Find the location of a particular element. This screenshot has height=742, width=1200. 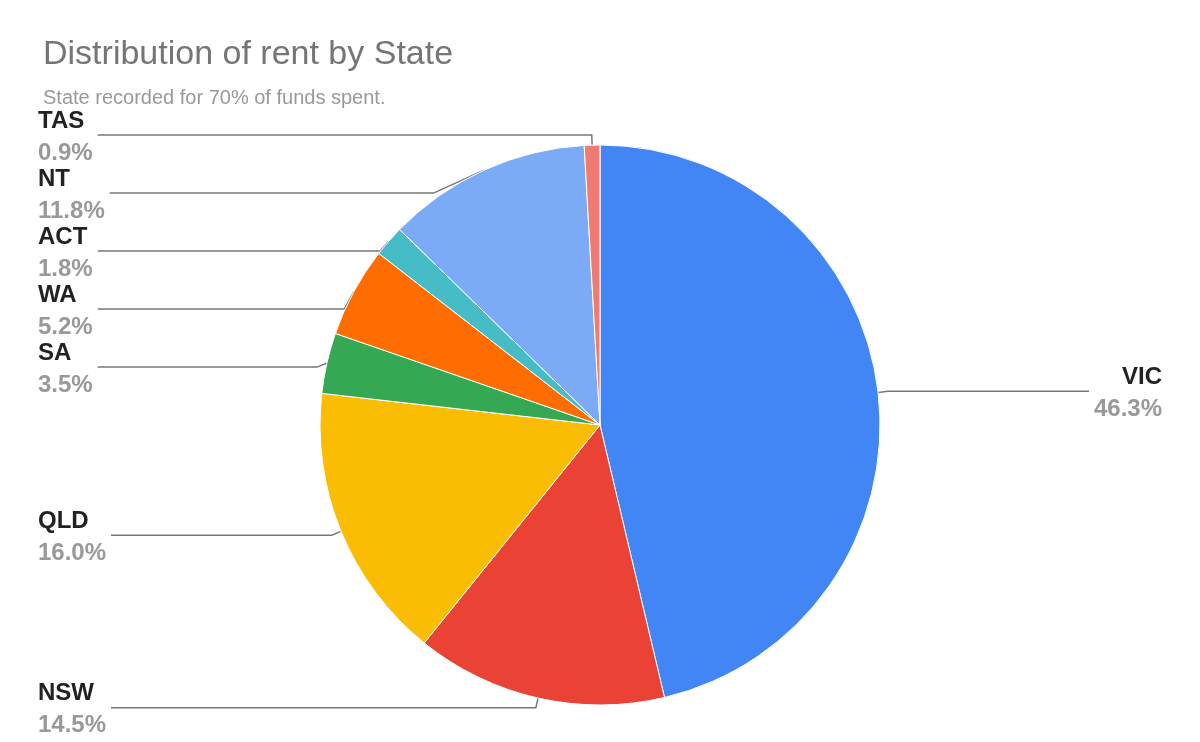

data-label: 3.5% is located at coordinates (65, 383).